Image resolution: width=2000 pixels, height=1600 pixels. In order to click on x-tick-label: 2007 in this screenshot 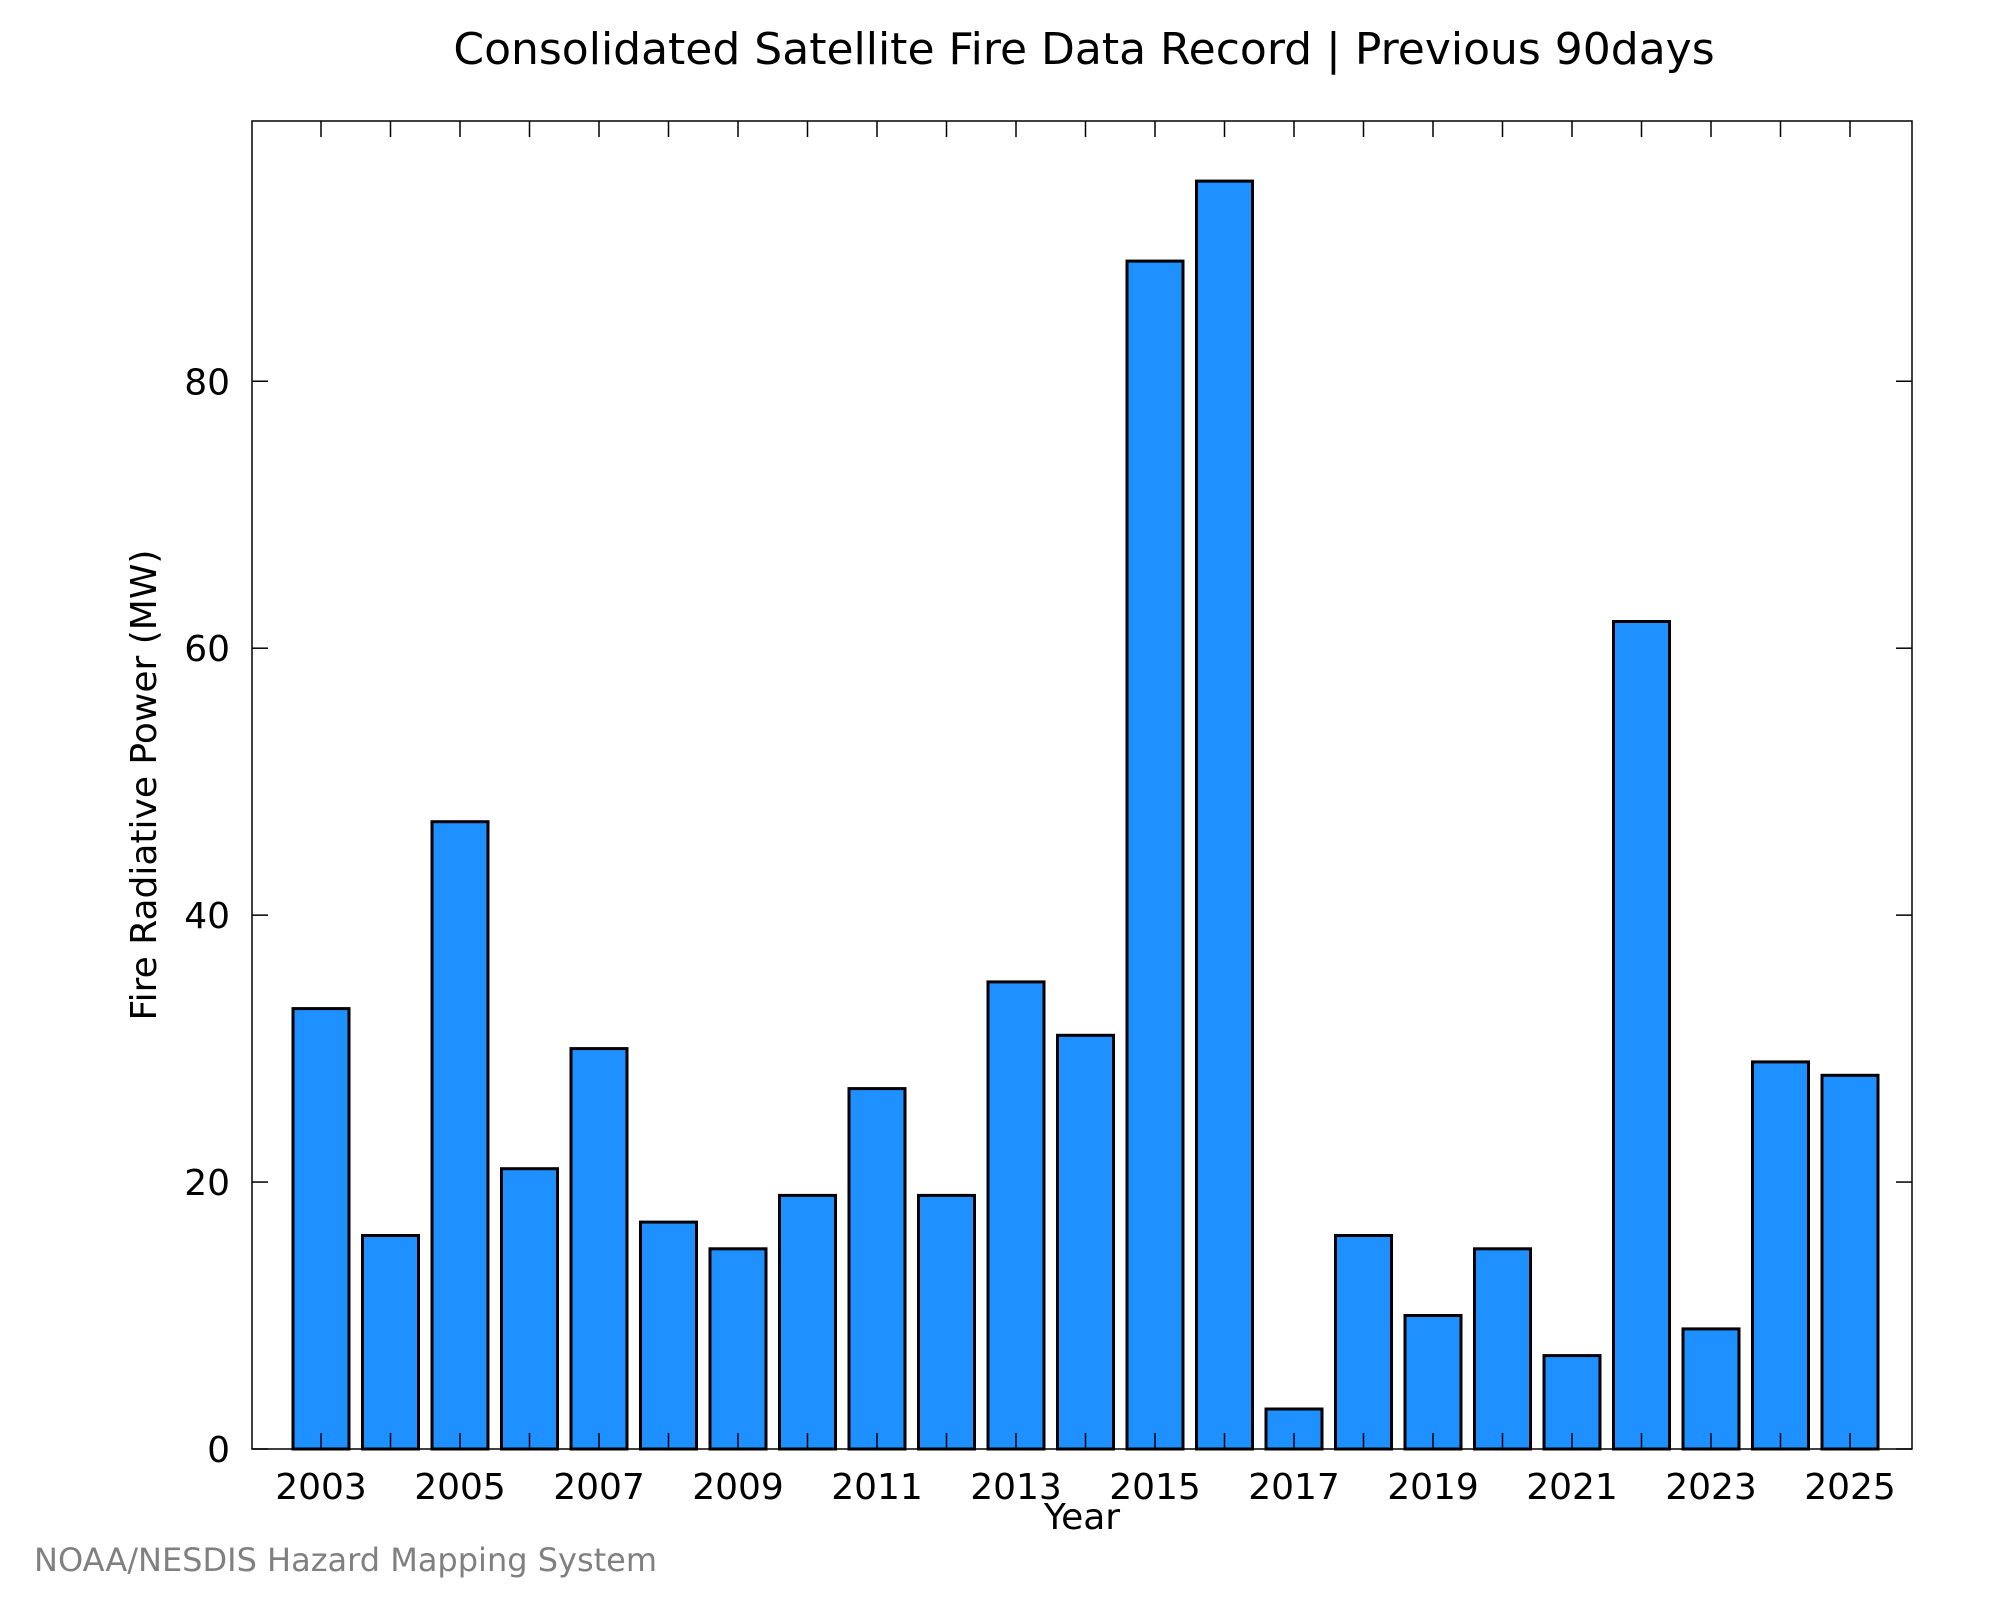, I will do `click(599, 1487)`.